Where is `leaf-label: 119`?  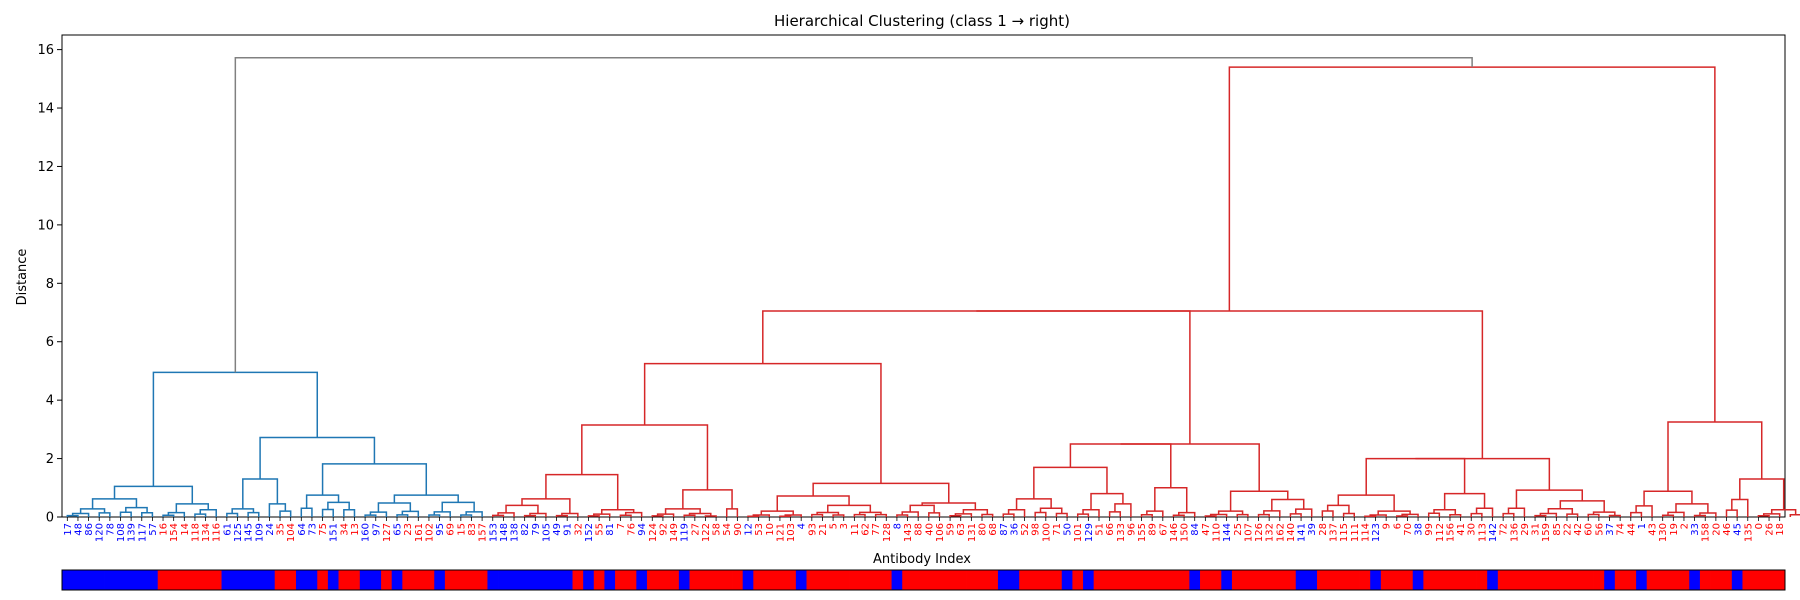
leaf-label: 119 is located at coordinates (685, 532).